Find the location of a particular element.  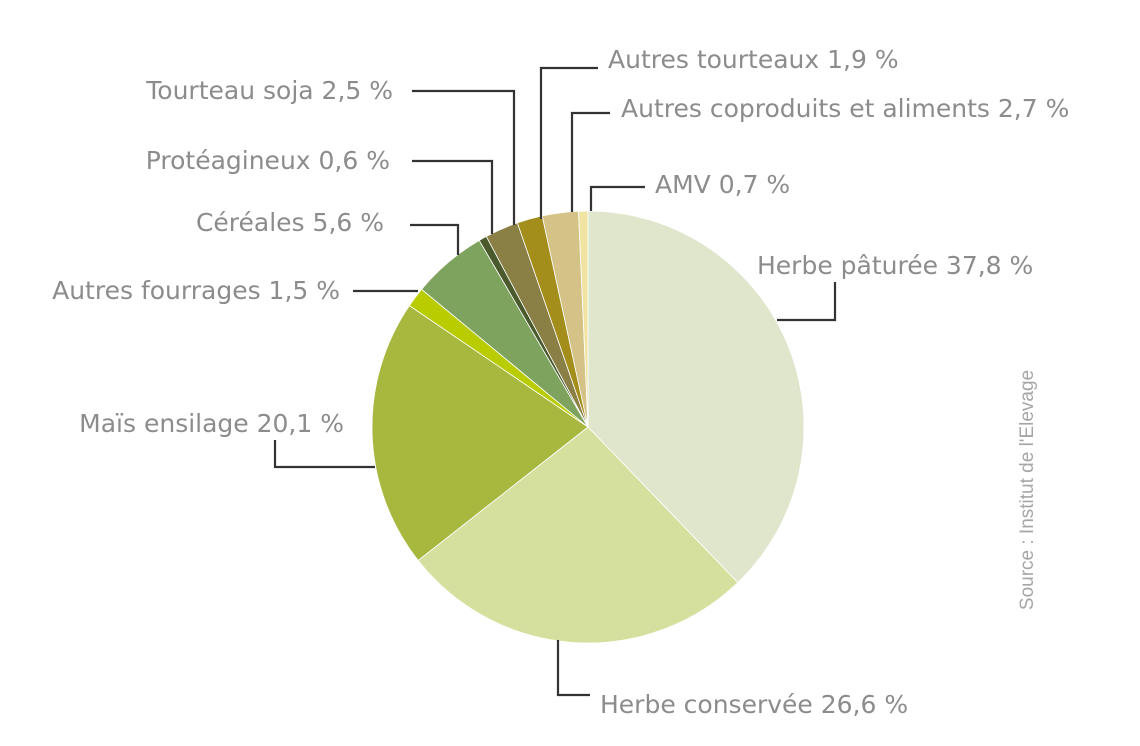

leader-line-mais-ensilage is located at coordinates (324, 454).